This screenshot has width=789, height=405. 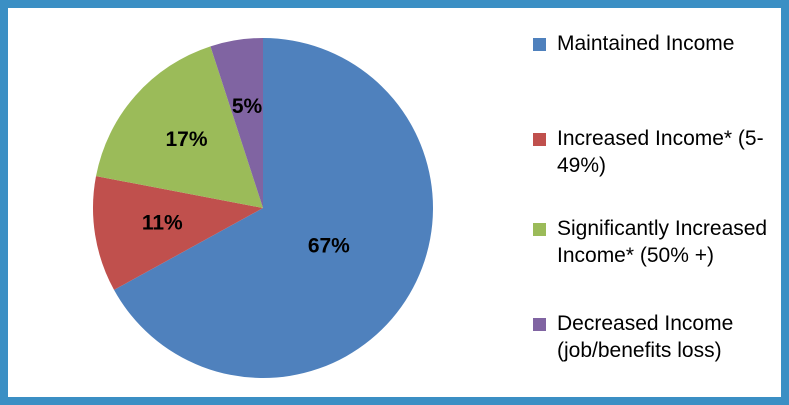 I want to click on legend-item: Maintained Income, so click(x=658, y=43).